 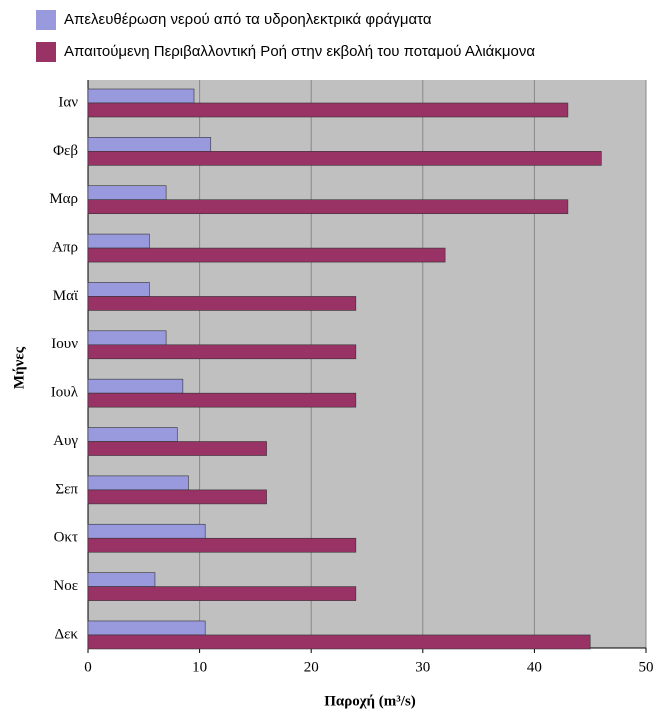 I want to click on y-axis-label: Μήνες, so click(x=19, y=367).